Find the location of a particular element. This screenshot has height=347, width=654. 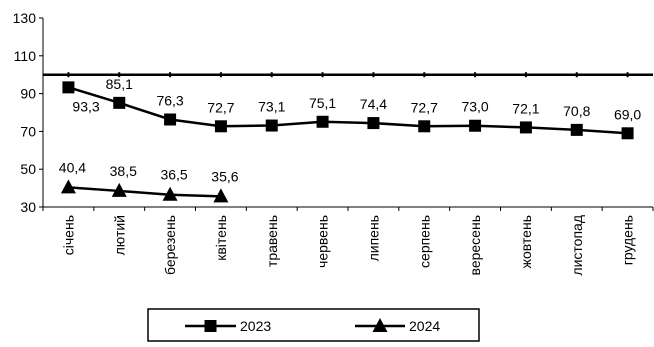

legend-label-2024: 2024 is located at coordinates (424, 326).